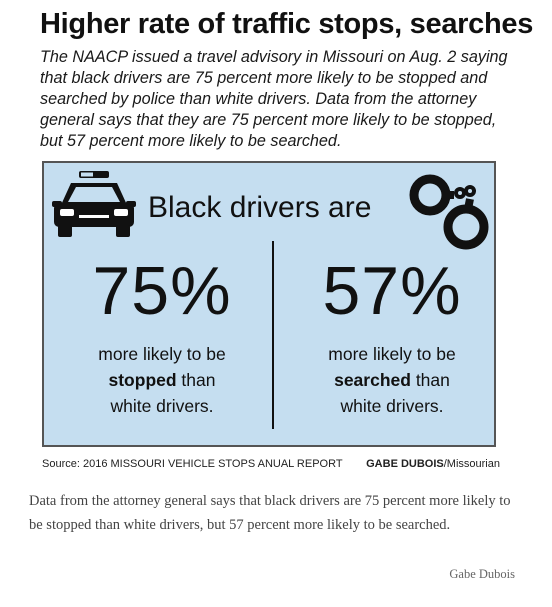 This screenshot has height=607, width=552. I want to click on graphic-credit: GABE DUBOIS/Missourian, so click(433, 464).